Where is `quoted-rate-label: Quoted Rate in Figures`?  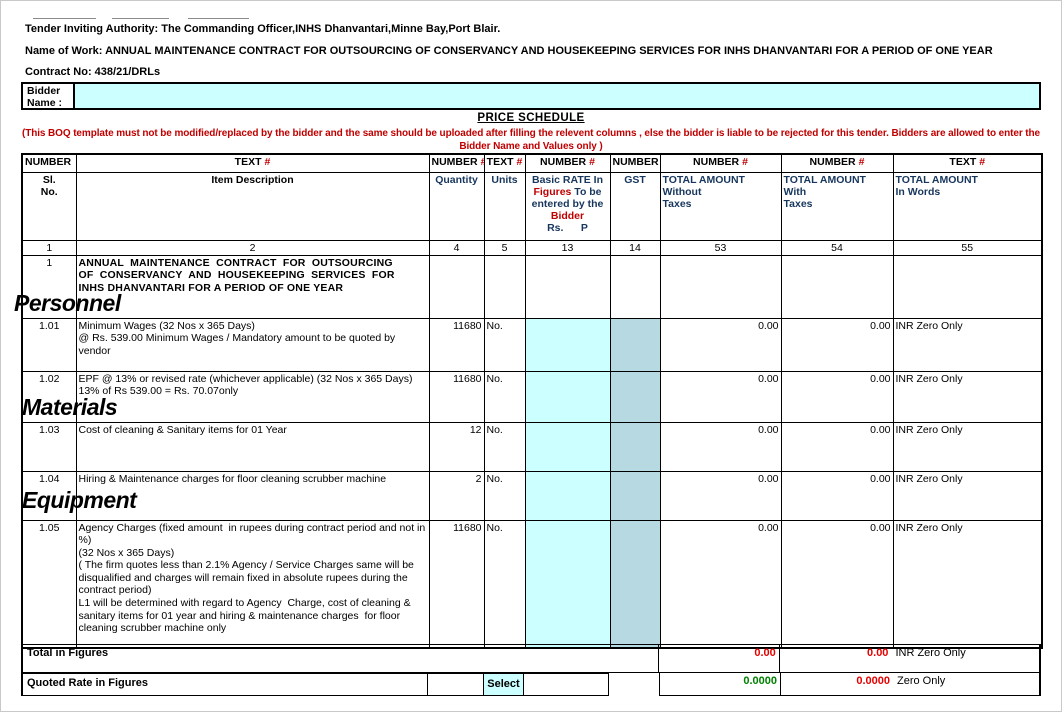 quoted-rate-label: Quoted Rate in Figures is located at coordinates (224, 684).